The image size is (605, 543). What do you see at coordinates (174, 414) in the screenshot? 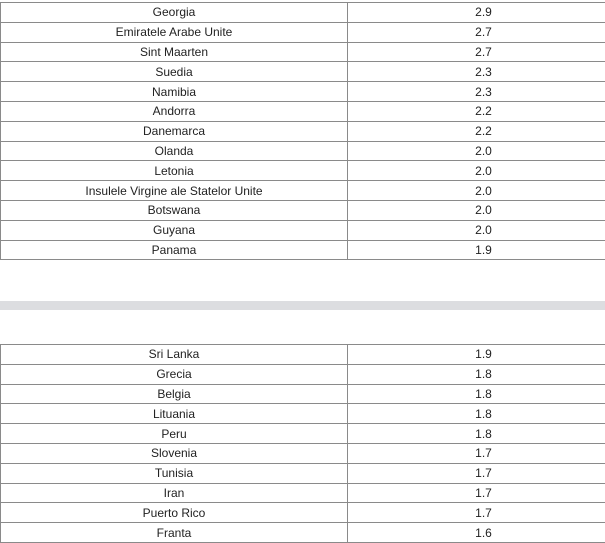
I see `country-cell: Lituania` at bounding box center [174, 414].